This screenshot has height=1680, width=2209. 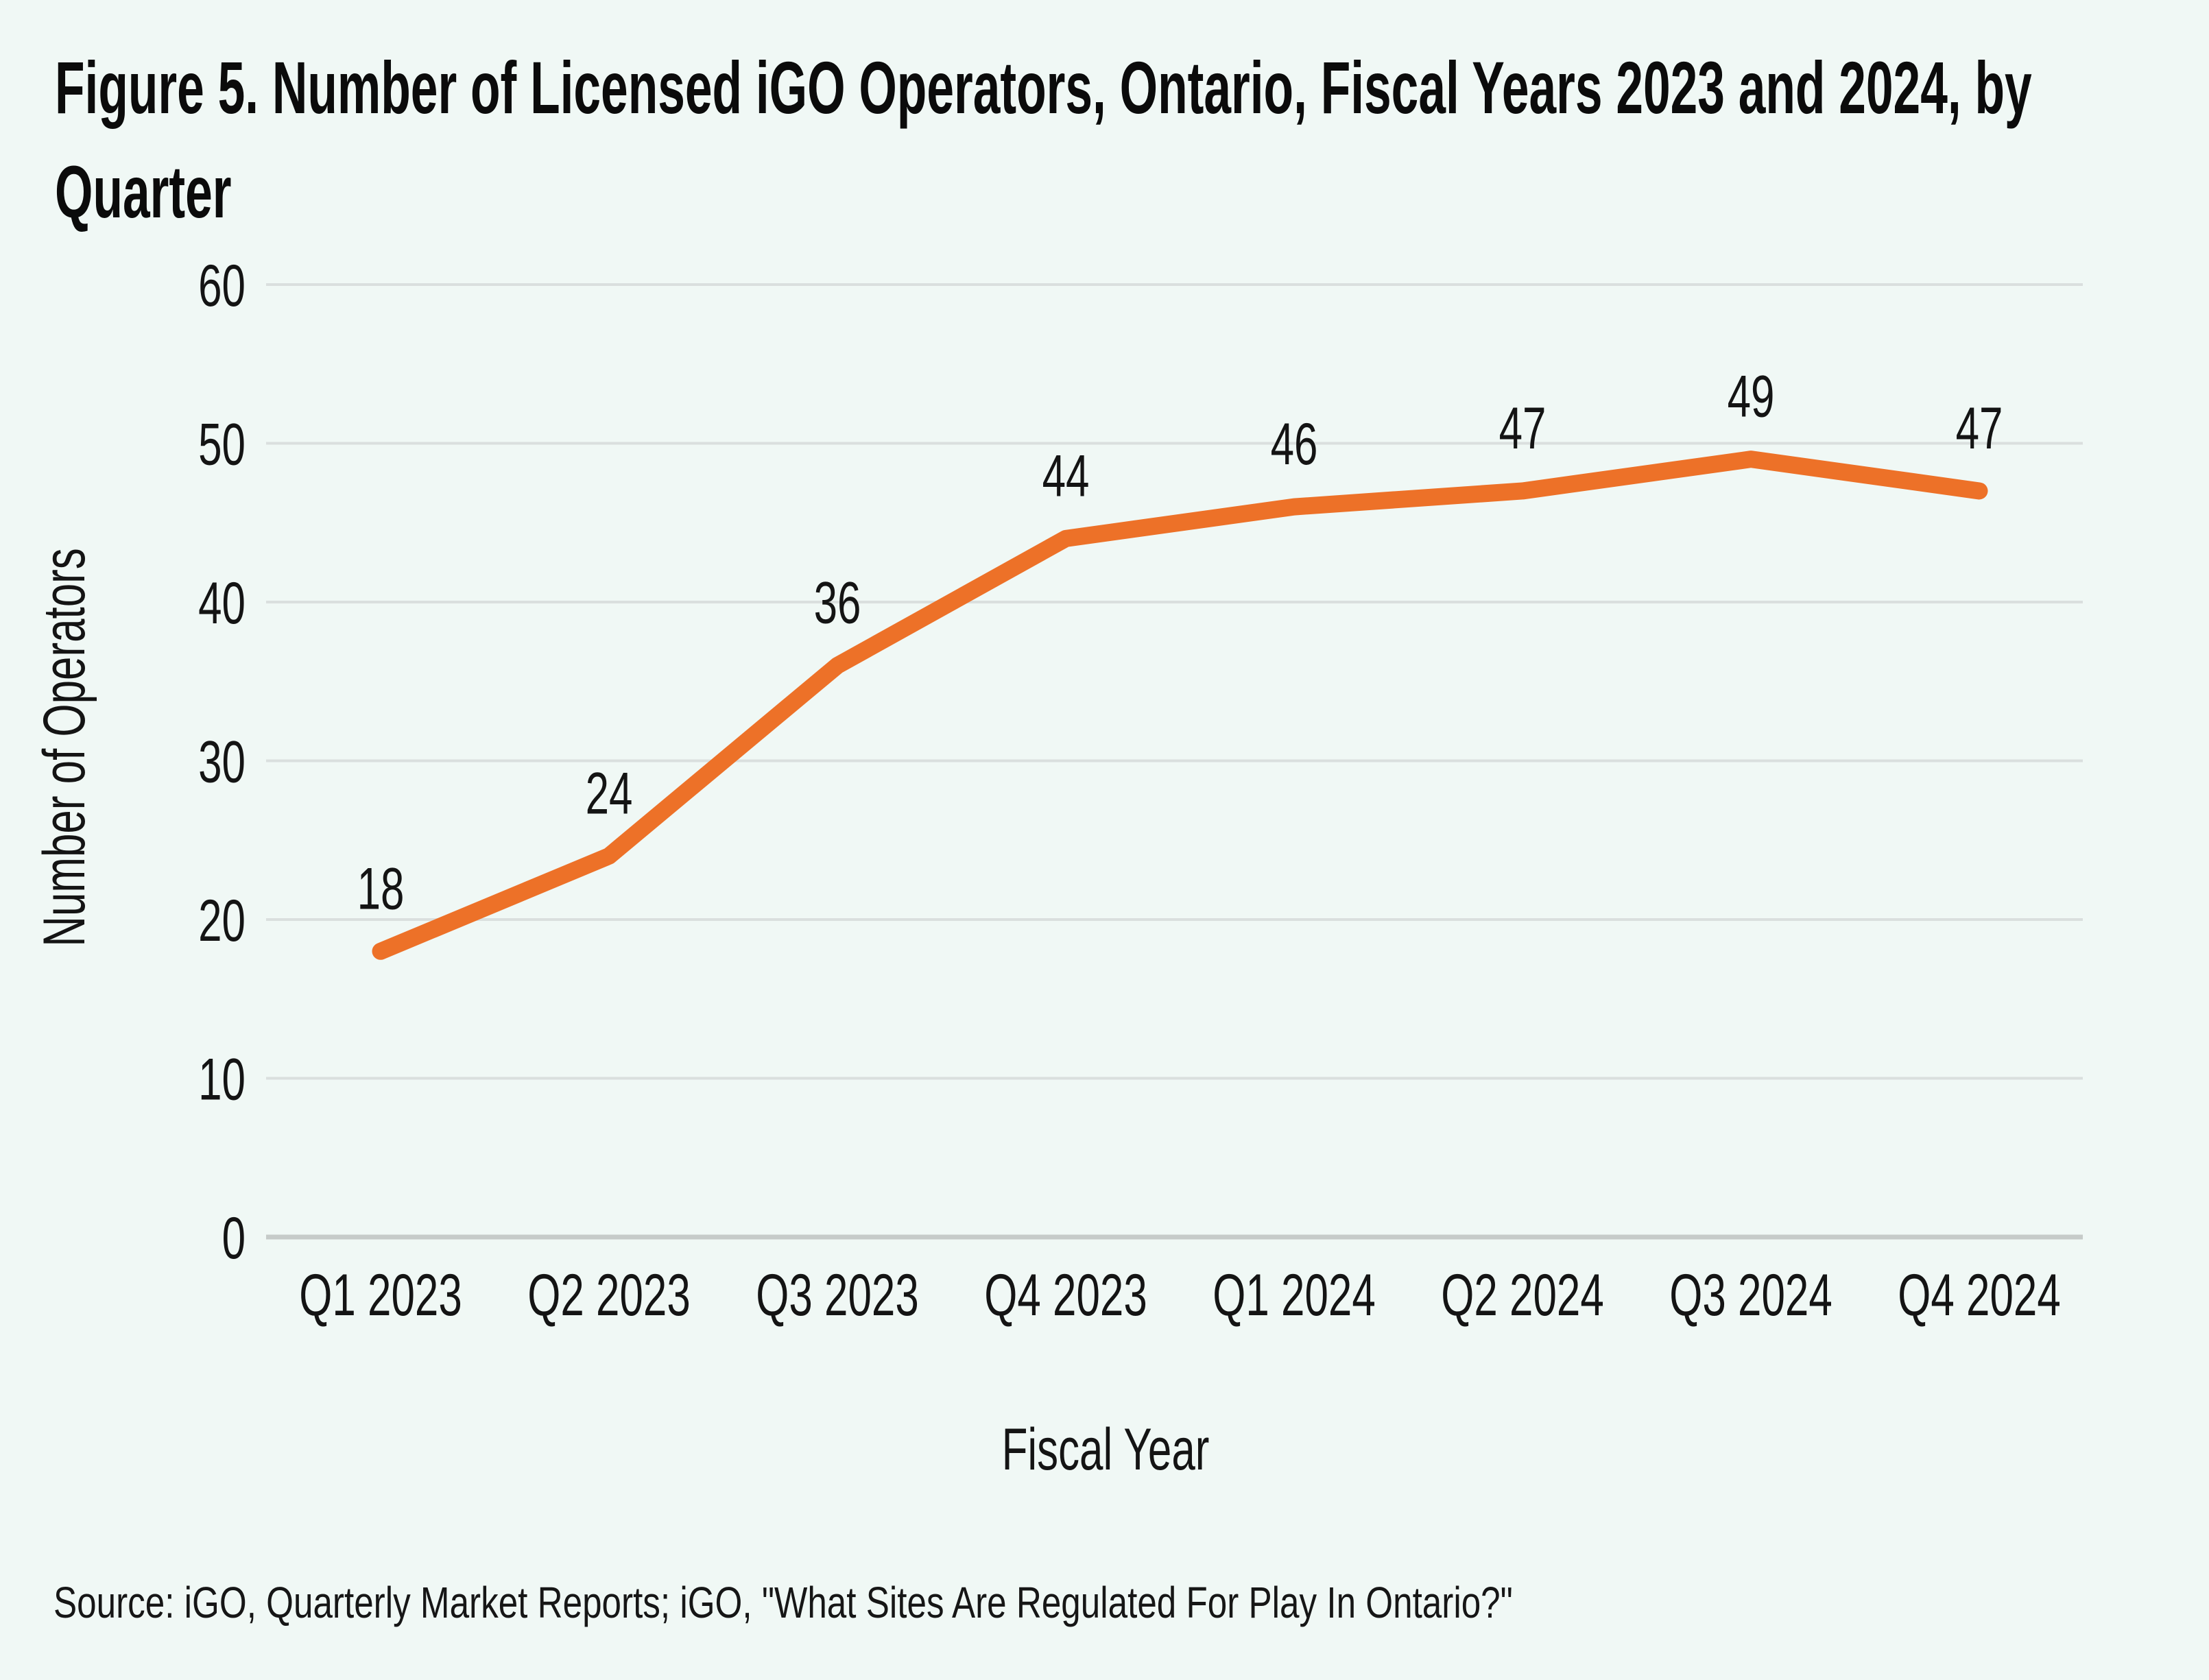 I want to click on data-label-3: 36, so click(x=837, y=603).